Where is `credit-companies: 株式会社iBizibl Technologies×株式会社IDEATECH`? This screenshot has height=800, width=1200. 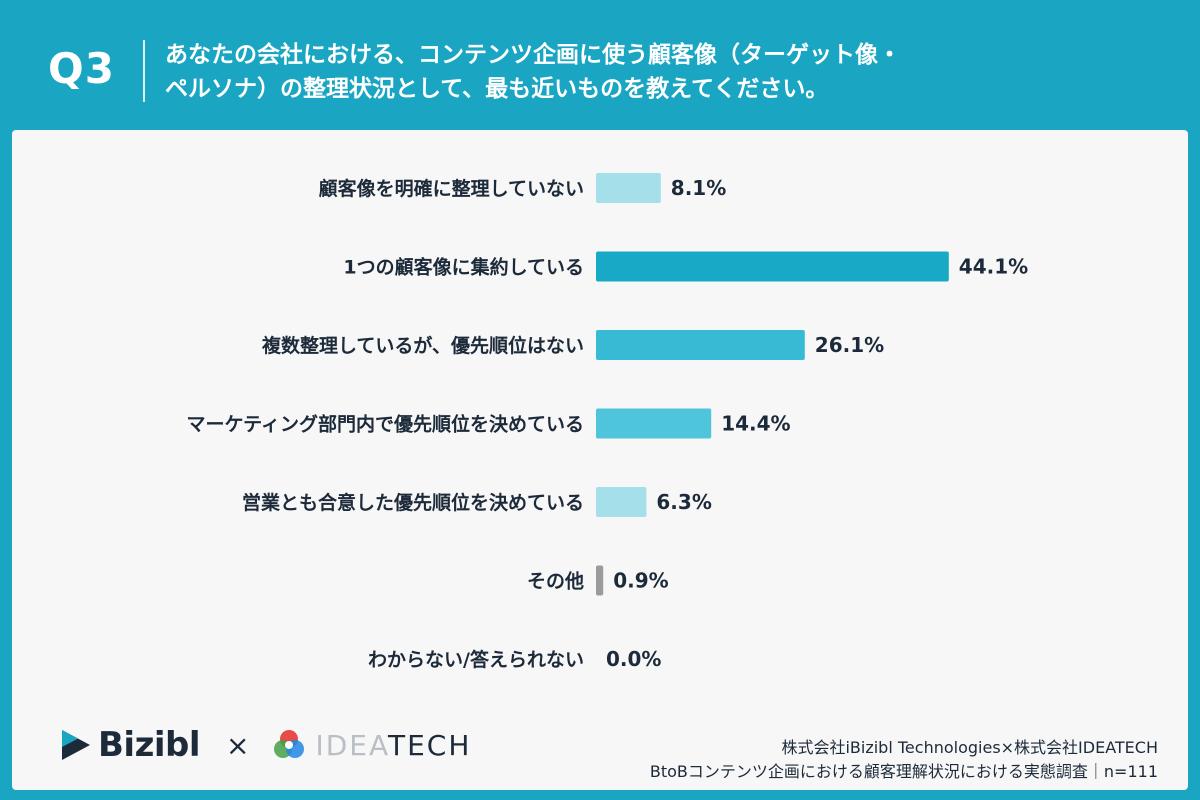
credit-companies: 株式会社iBizibl Technologies×株式会社IDEATECH is located at coordinates (969, 747).